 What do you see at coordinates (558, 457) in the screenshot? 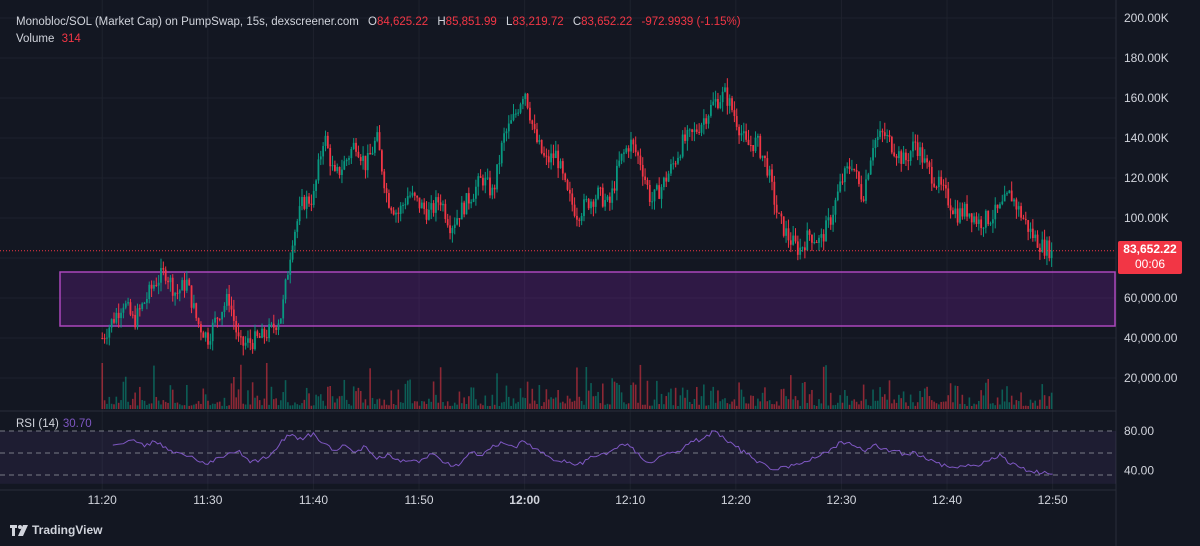
I see `rsi-pane` at bounding box center [558, 457].